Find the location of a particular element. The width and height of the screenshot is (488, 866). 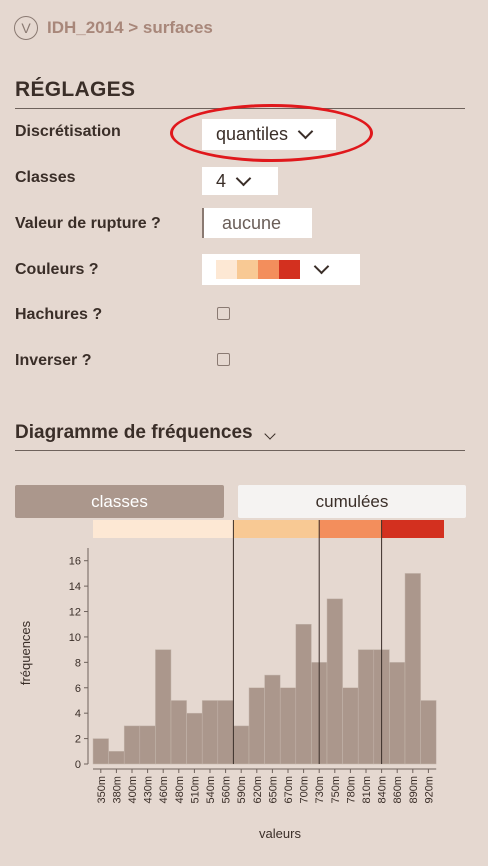

bar-920m is located at coordinates (428, 732).